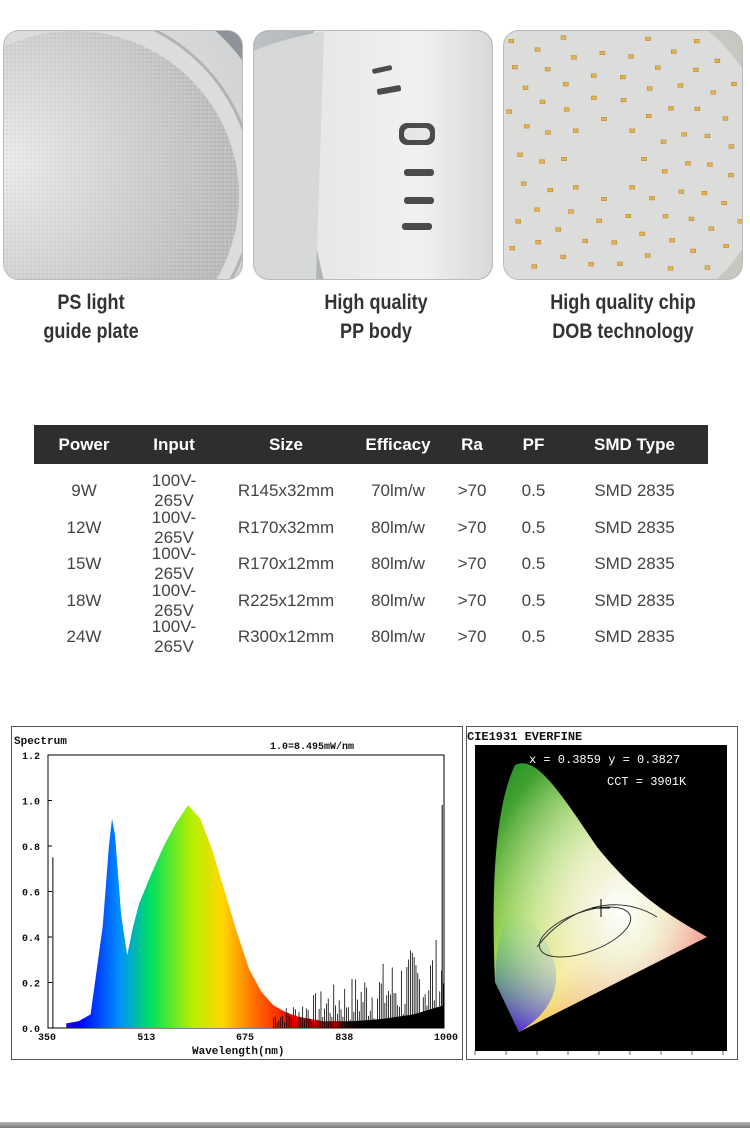  What do you see at coordinates (174, 444) in the screenshot?
I see `header-input: Input` at bounding box center [174, 444].